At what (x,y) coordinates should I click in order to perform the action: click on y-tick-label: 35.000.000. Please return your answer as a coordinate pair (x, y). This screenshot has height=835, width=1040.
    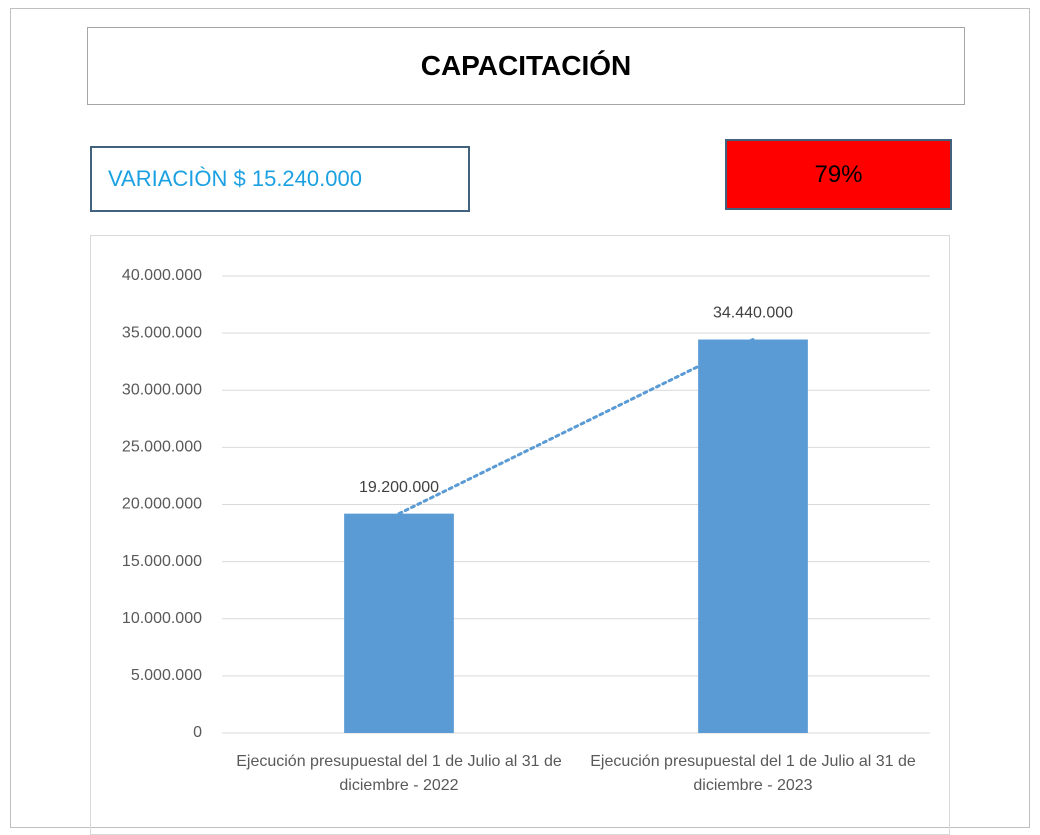
    Looking at the image, I should click on (162, 332).